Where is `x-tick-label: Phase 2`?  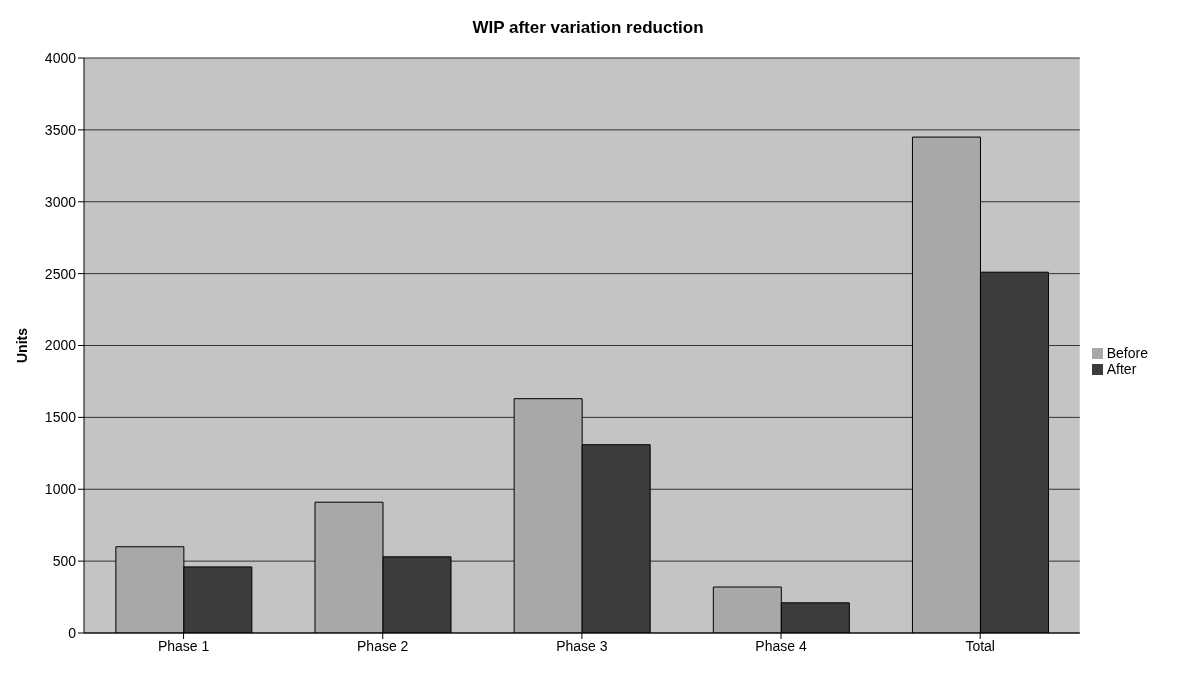 x-tick-label: Phase 2 is located at coordinates (383, 645).